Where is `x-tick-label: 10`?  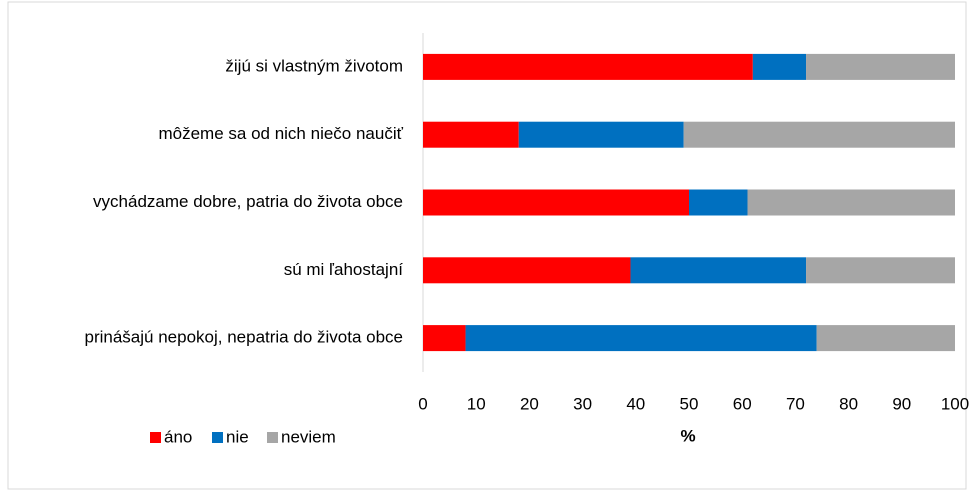
x-tick-label: 10 is located at coordinates (476, 403).